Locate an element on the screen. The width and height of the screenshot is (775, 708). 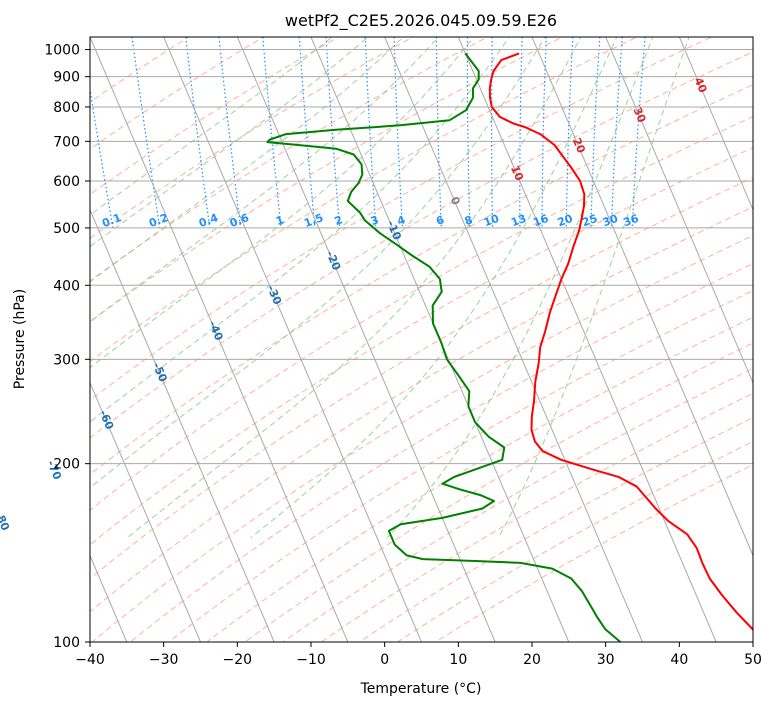
x-tick-label: 30 is located at coordinates (606, 660).